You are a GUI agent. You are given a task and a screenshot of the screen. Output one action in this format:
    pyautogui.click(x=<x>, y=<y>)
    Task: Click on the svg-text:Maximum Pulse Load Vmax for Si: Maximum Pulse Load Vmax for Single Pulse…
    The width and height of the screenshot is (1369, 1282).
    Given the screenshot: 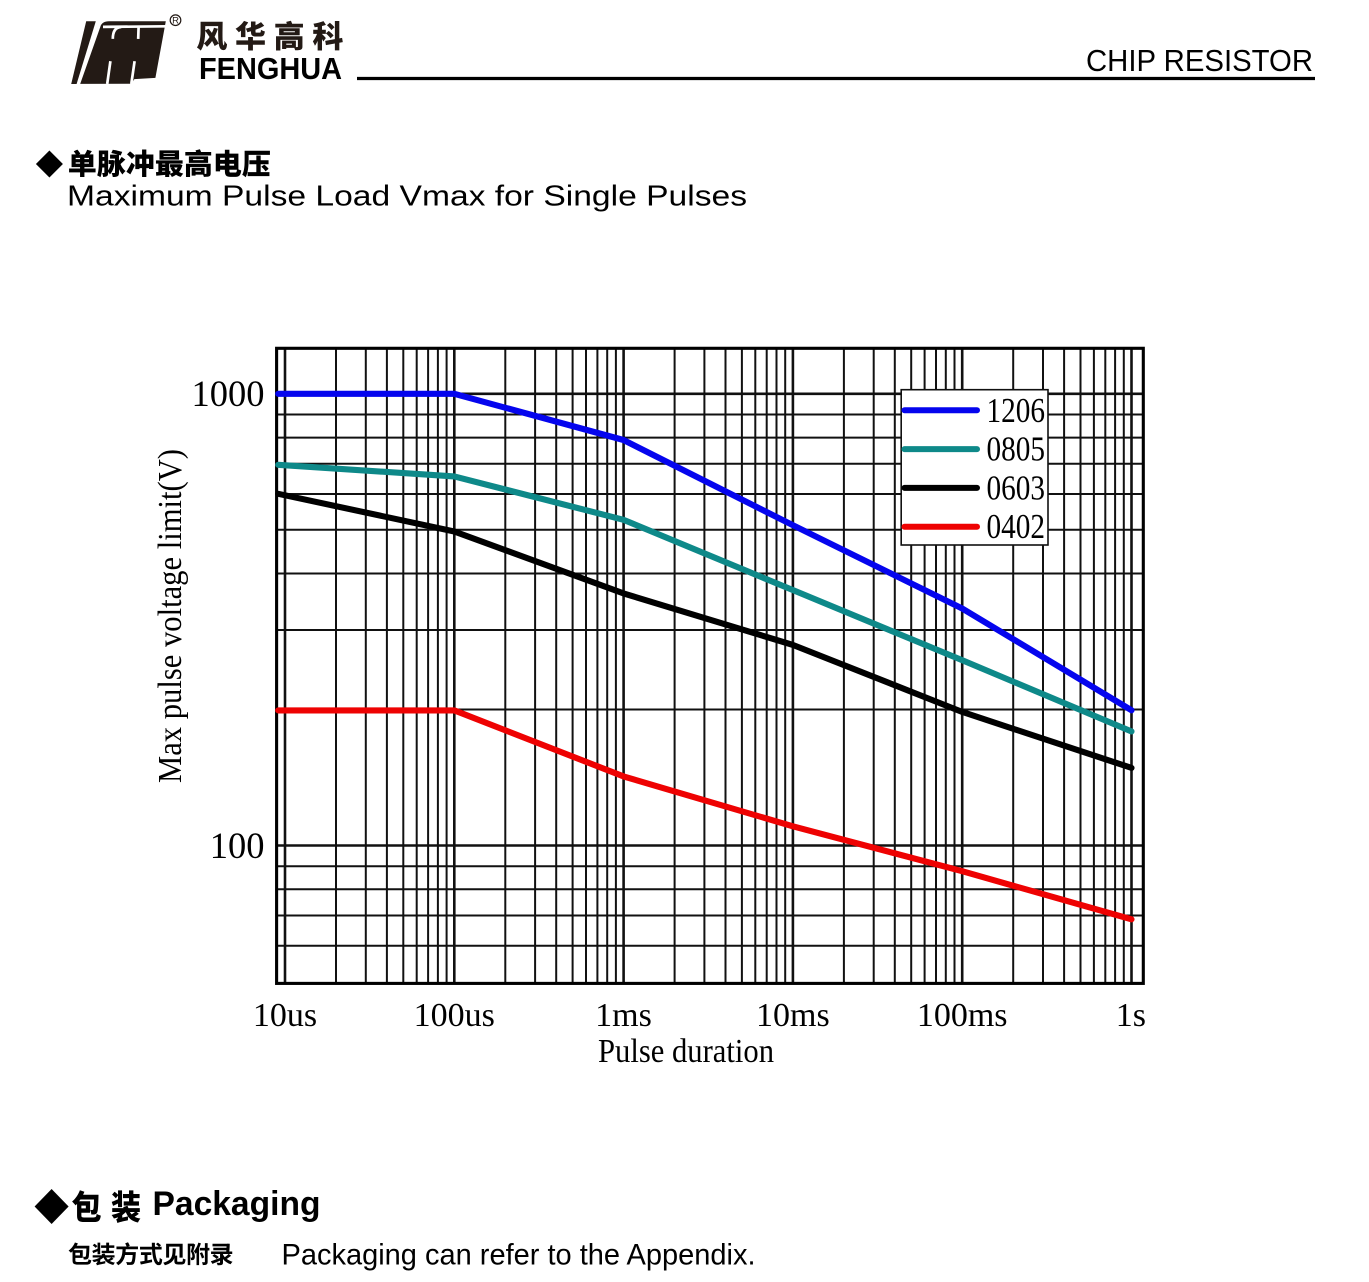 What is the action you would take?
    pyautogui.click(x=407, y=197)
    